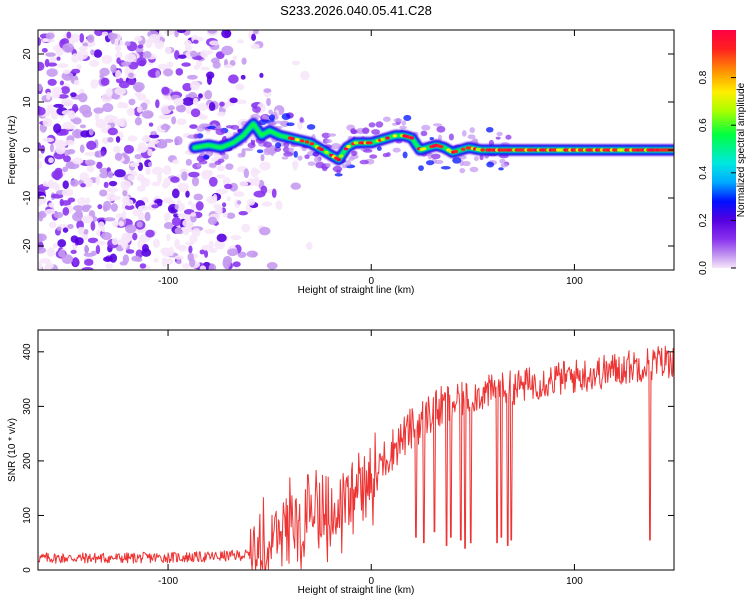  What do you see at coordinates (27, 197) in the screenshot?
I see `spec-ytick-label: -10` at bounding box center [27, 197].